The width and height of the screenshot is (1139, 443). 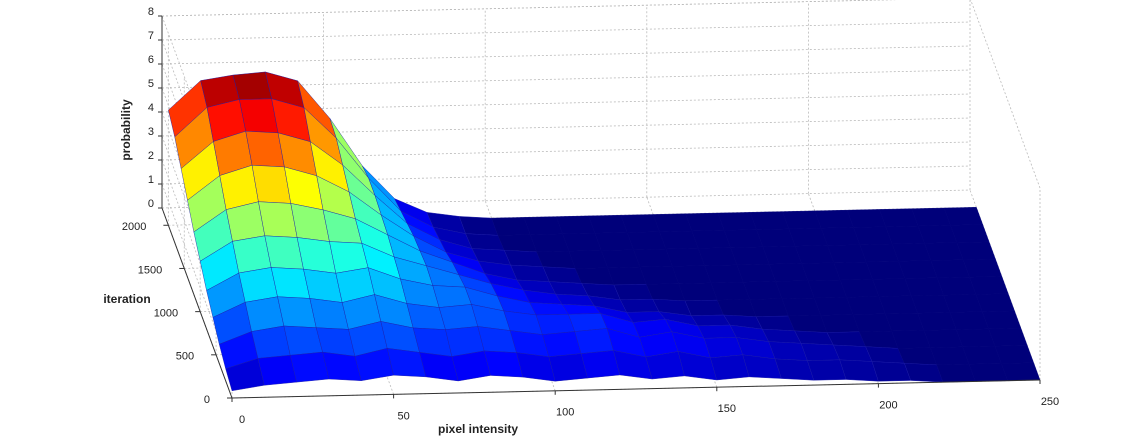 I want to click on y-tick-label: 1500, so click(x=150, y=270).